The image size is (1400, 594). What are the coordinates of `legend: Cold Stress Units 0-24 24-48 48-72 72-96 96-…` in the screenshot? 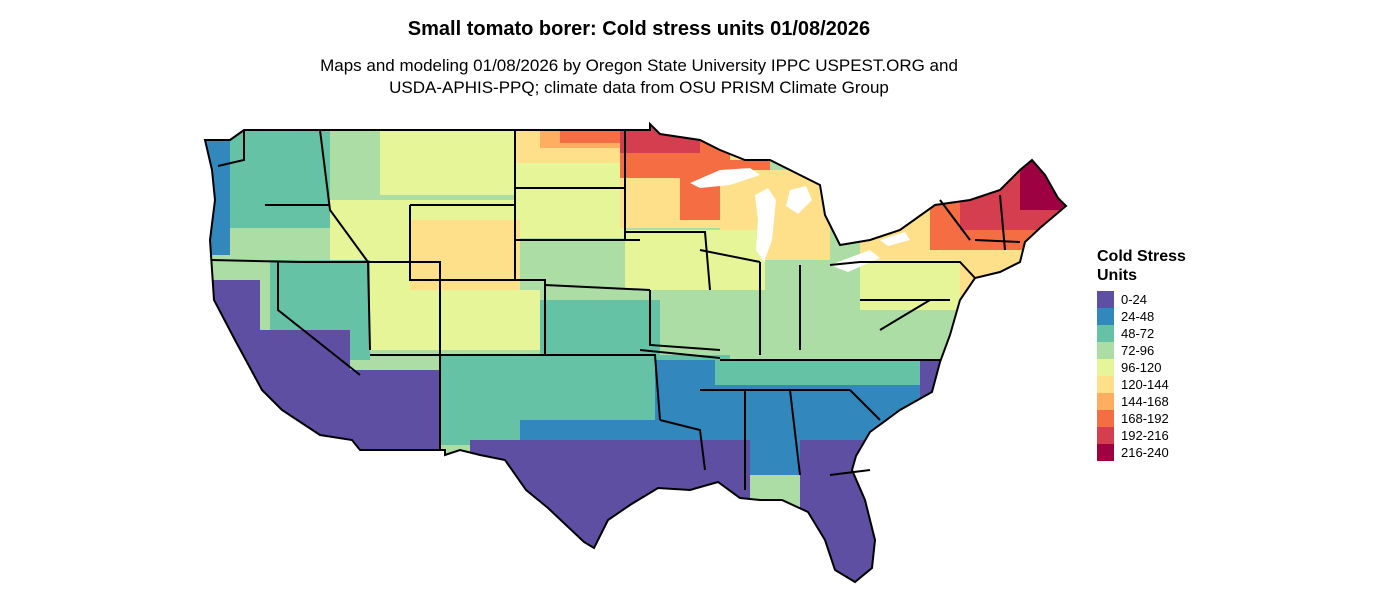 It's located at (1157, 354).